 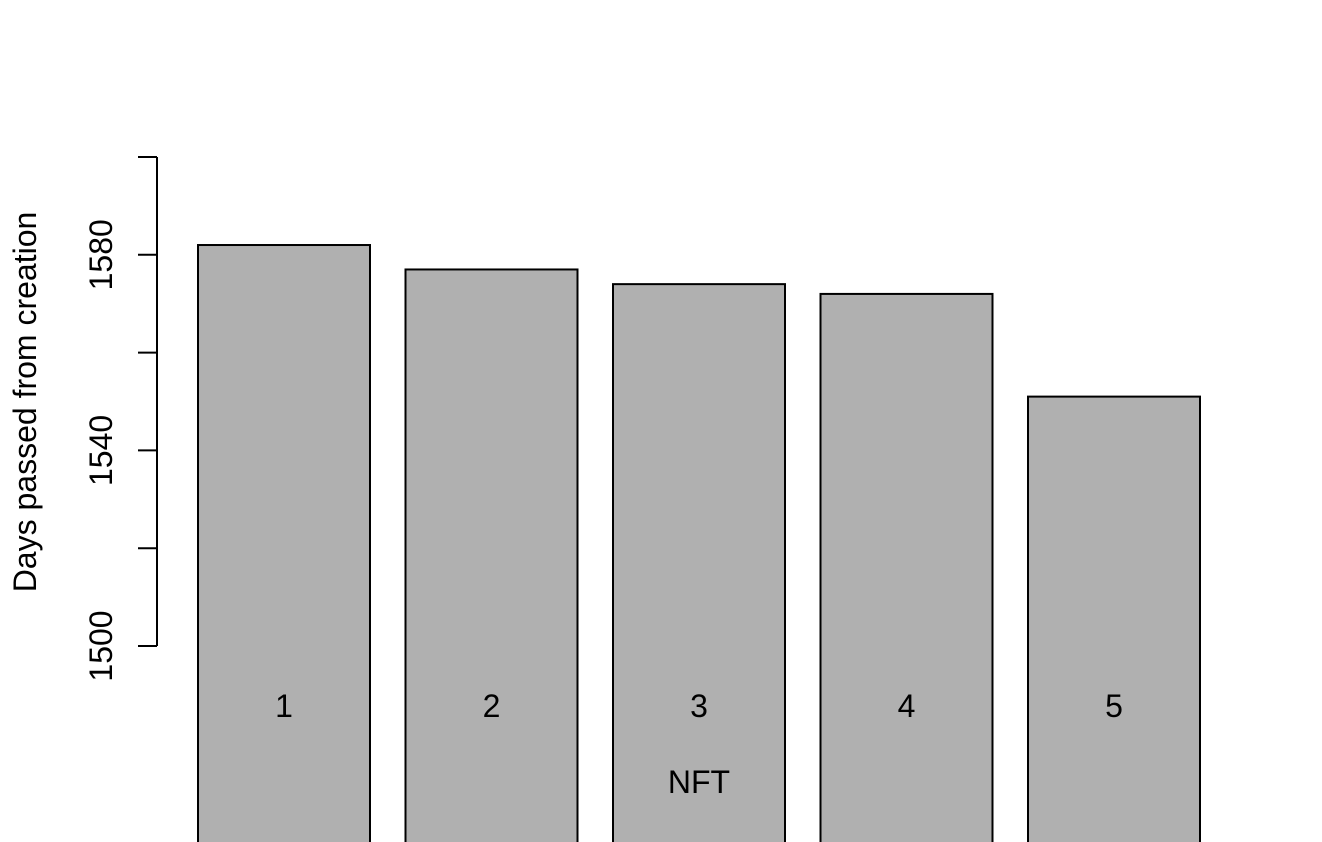 What do you see at coordinates (907, 706) in the screenshot?
I see `bar-label-4: 4` at bounding box center [907, 706].